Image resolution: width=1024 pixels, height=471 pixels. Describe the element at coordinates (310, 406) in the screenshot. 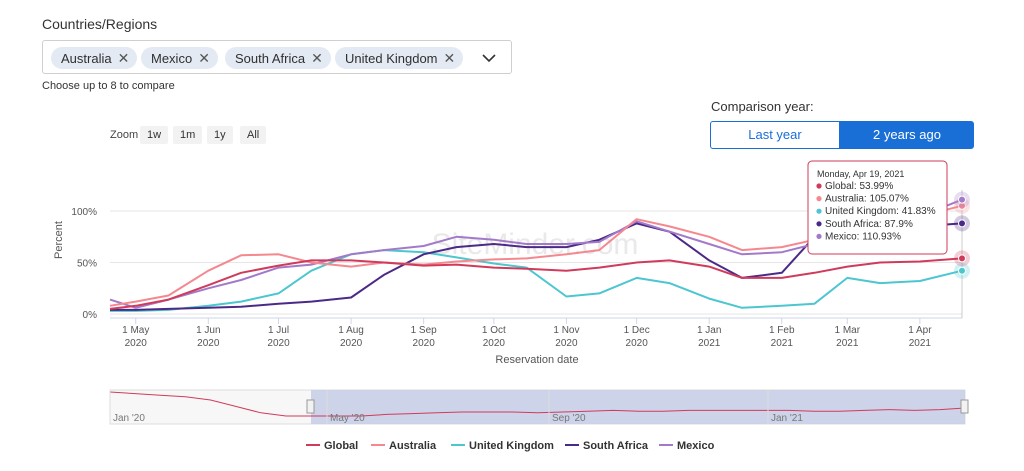

I see `navigator-left-handle` at that location.